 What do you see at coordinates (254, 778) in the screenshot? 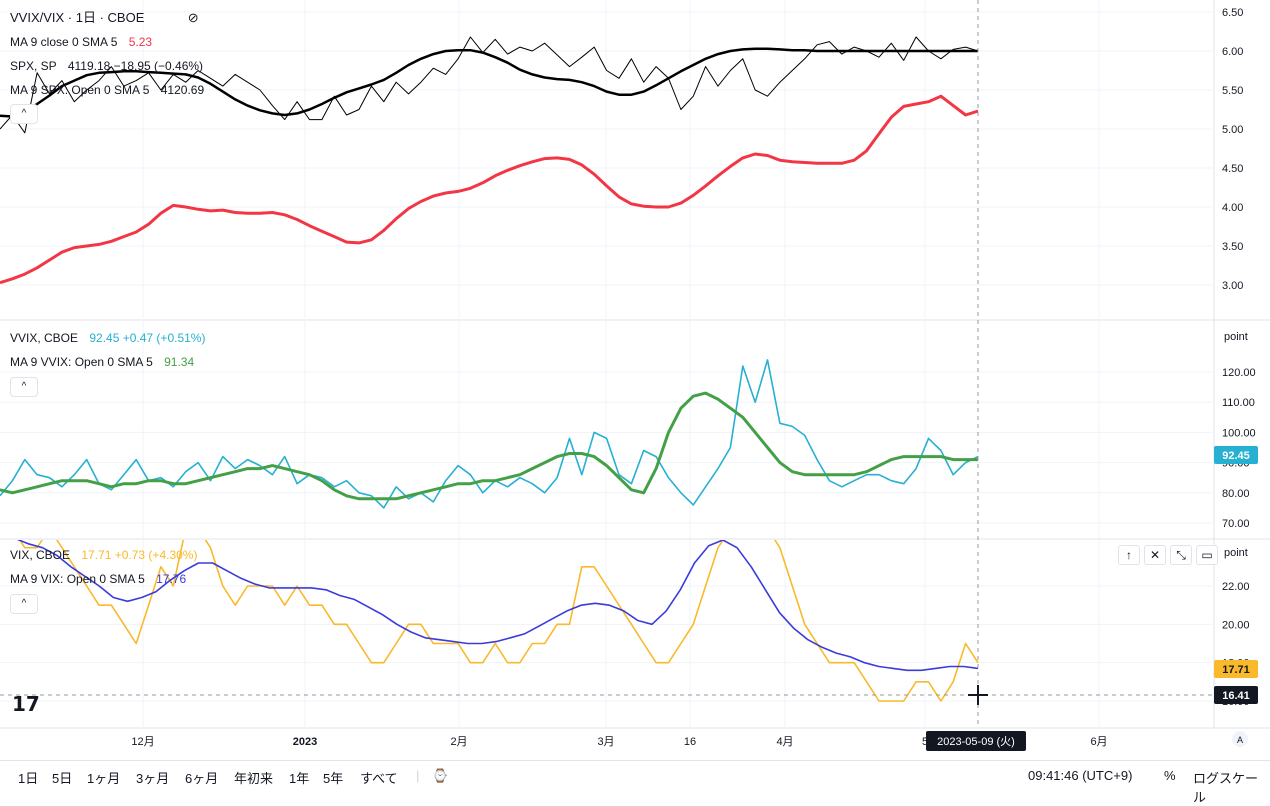
I see `range-ytd-button: 年初来` at bounding box center [254, 778].